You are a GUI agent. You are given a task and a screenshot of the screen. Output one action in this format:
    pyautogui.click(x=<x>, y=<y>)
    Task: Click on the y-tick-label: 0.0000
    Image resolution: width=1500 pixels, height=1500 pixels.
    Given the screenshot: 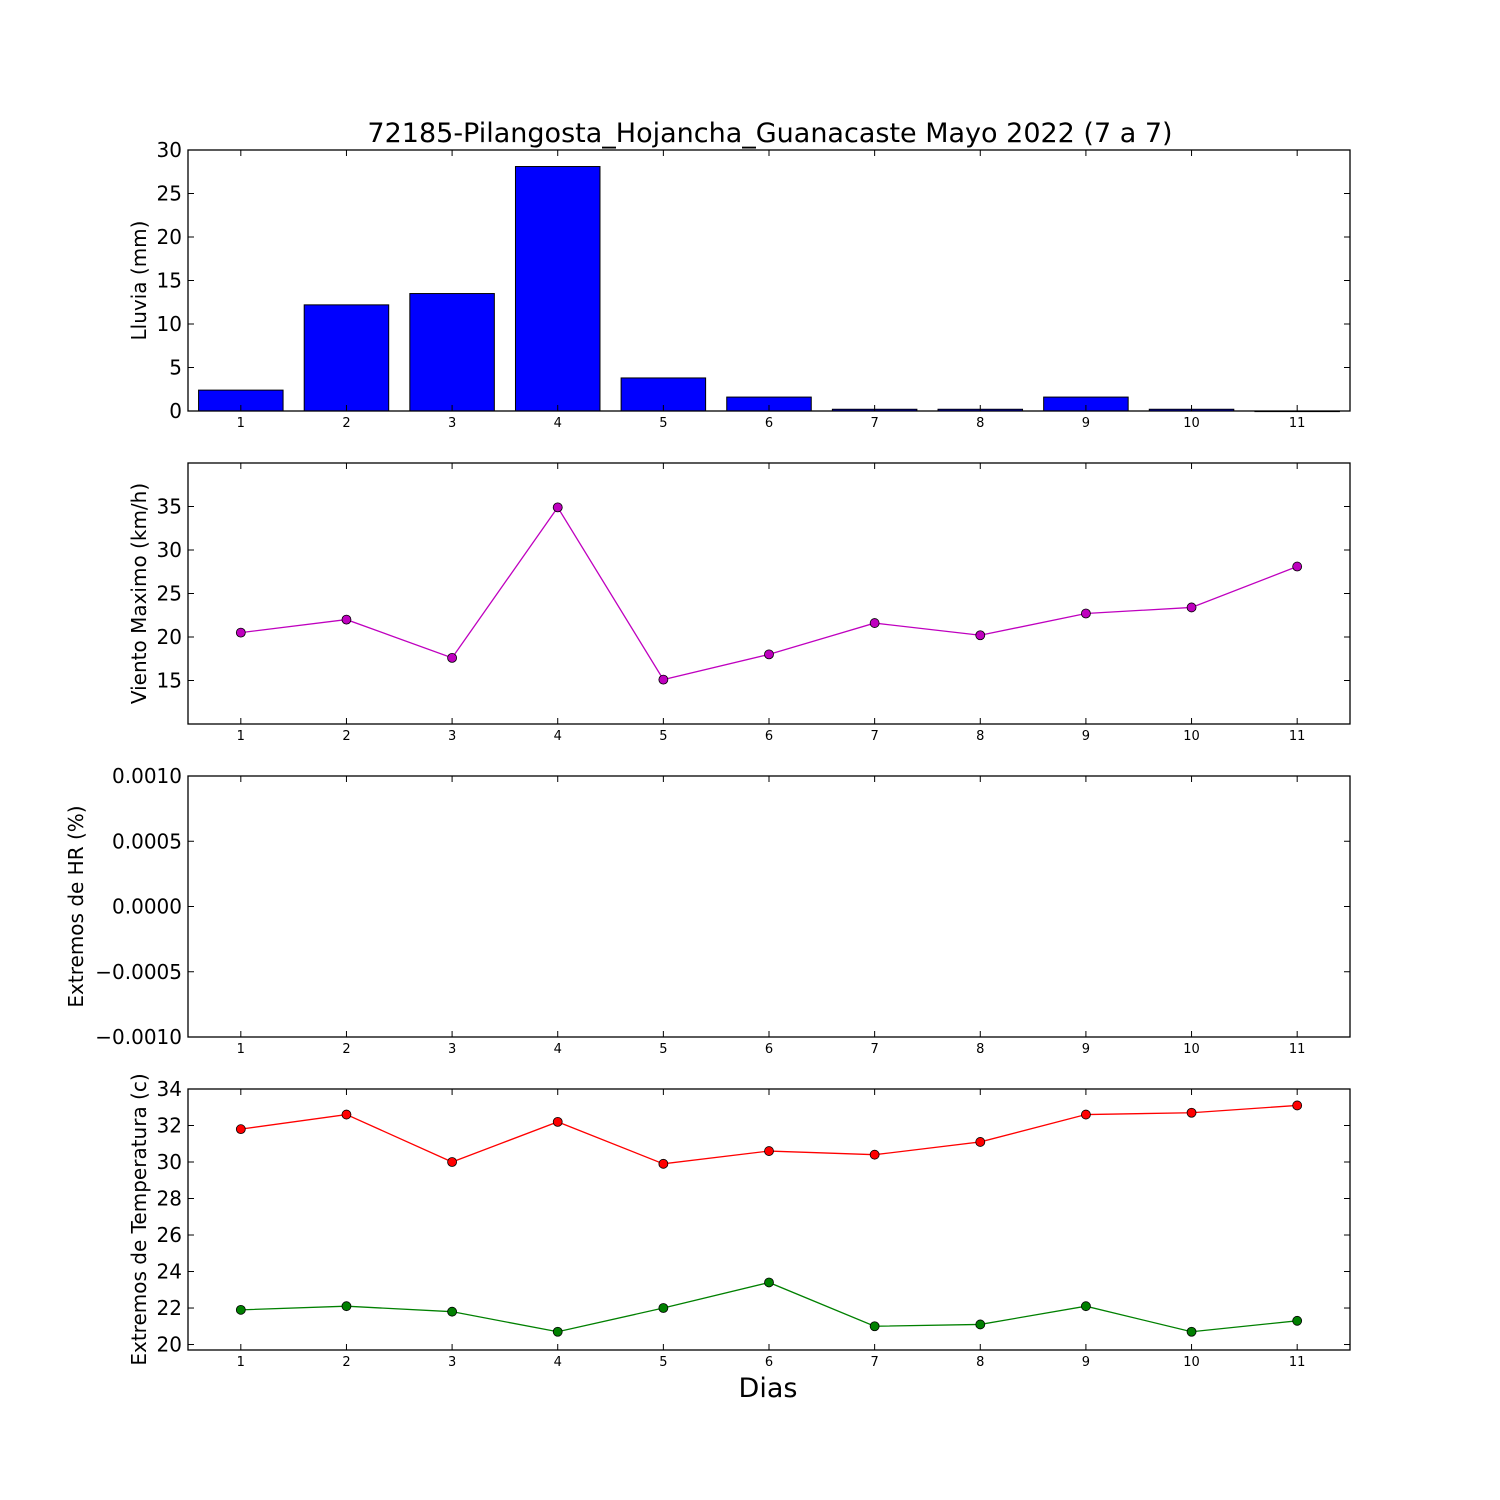 What is the action you would take?
    pyautogui.click(x=147, y=907)
    